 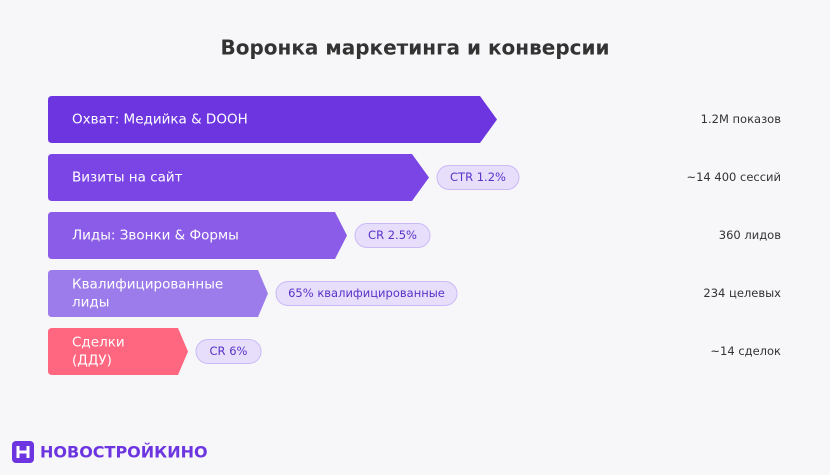 I want to click on stage-metric: 234 целевых, so click(x=742, y=293).